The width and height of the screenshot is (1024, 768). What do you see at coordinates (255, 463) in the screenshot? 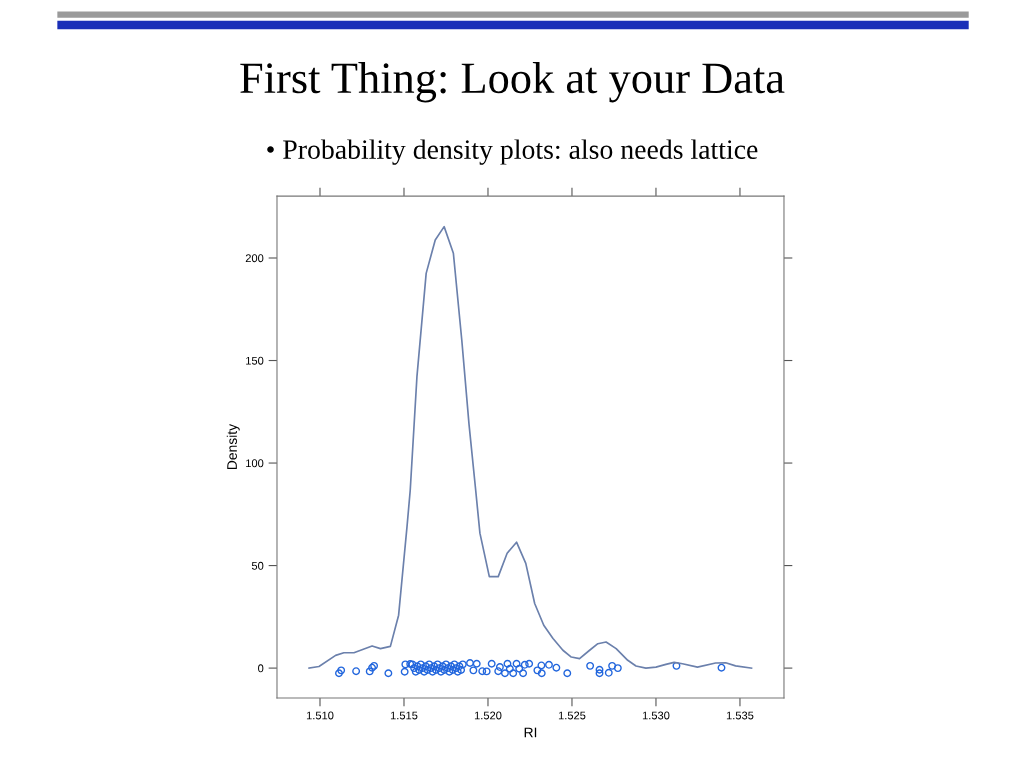
I see `y-tick-label: 100` at bounding box center [255, 463].